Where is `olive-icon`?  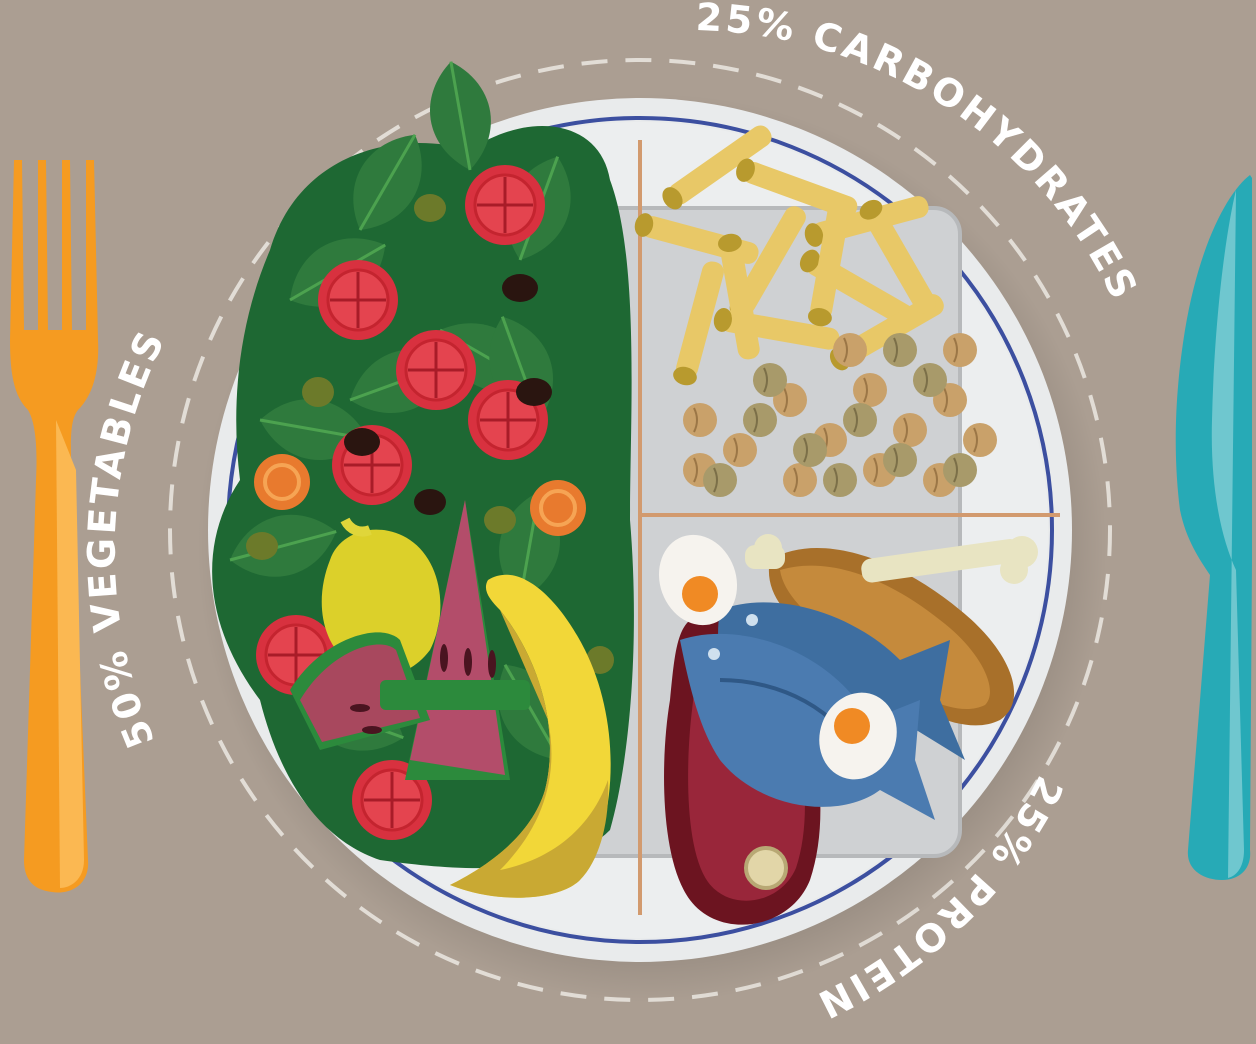 olive-icon is located at coordinates (430, 434).